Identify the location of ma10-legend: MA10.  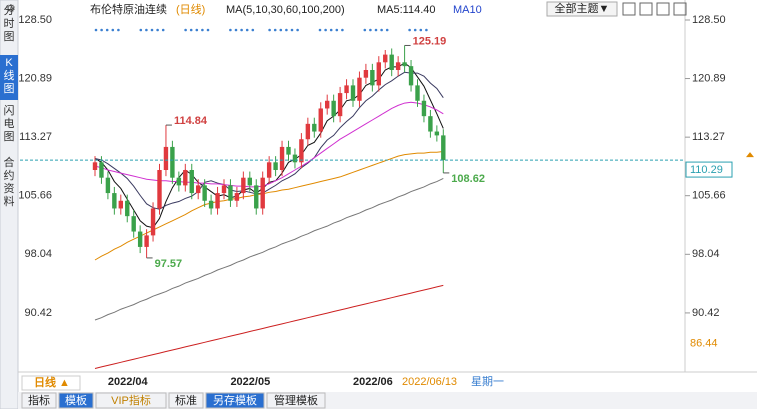
(467, 10).